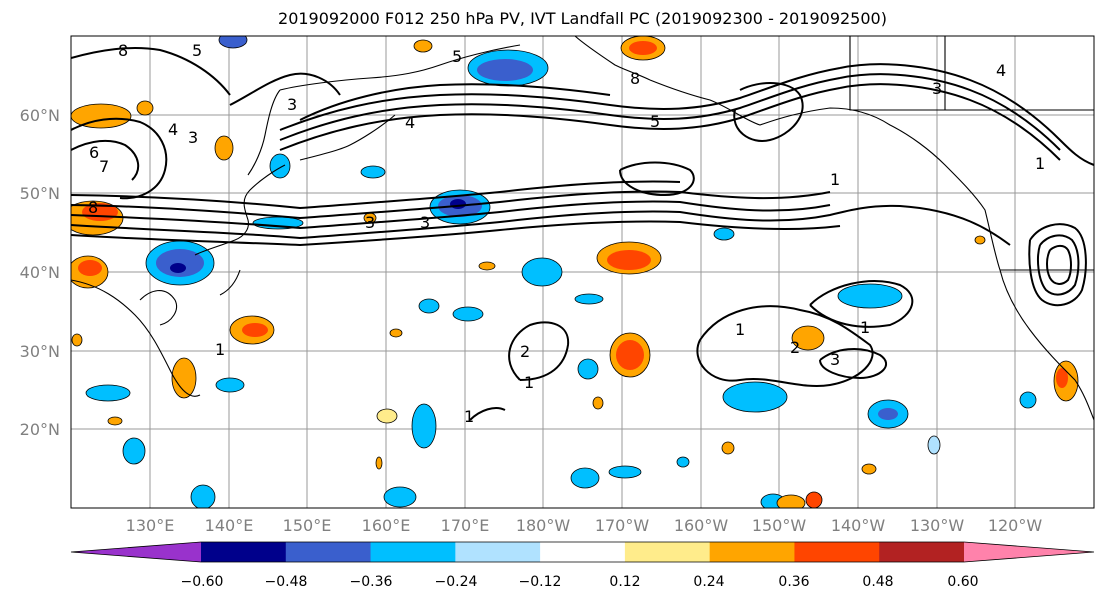  I want to click on colorbar-tick: −0.60, so click(202, 582).